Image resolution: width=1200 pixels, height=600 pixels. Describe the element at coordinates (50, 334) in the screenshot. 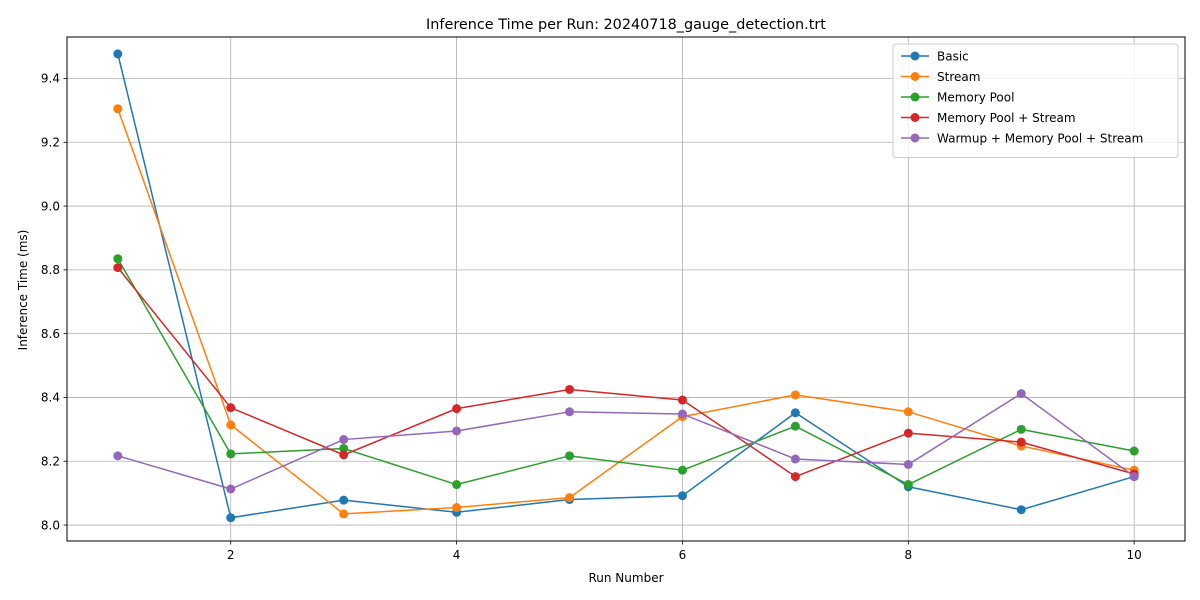

I see `y-tick-label: 8.6` at that location.